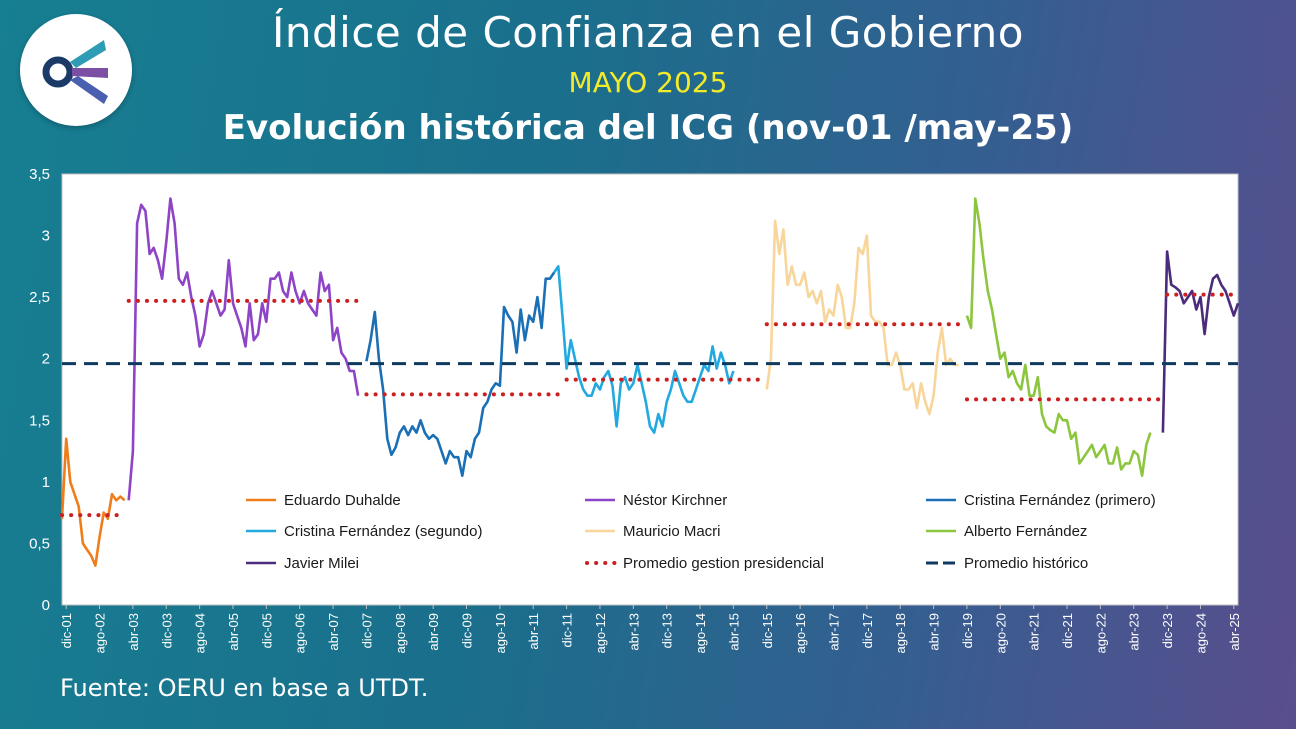 Image resolution: width=1296 pixels, height=729 pixels. Describe the element at coordinates (166, 630) in the screenshot. I see `x-tick-label: dic-03` at that location.